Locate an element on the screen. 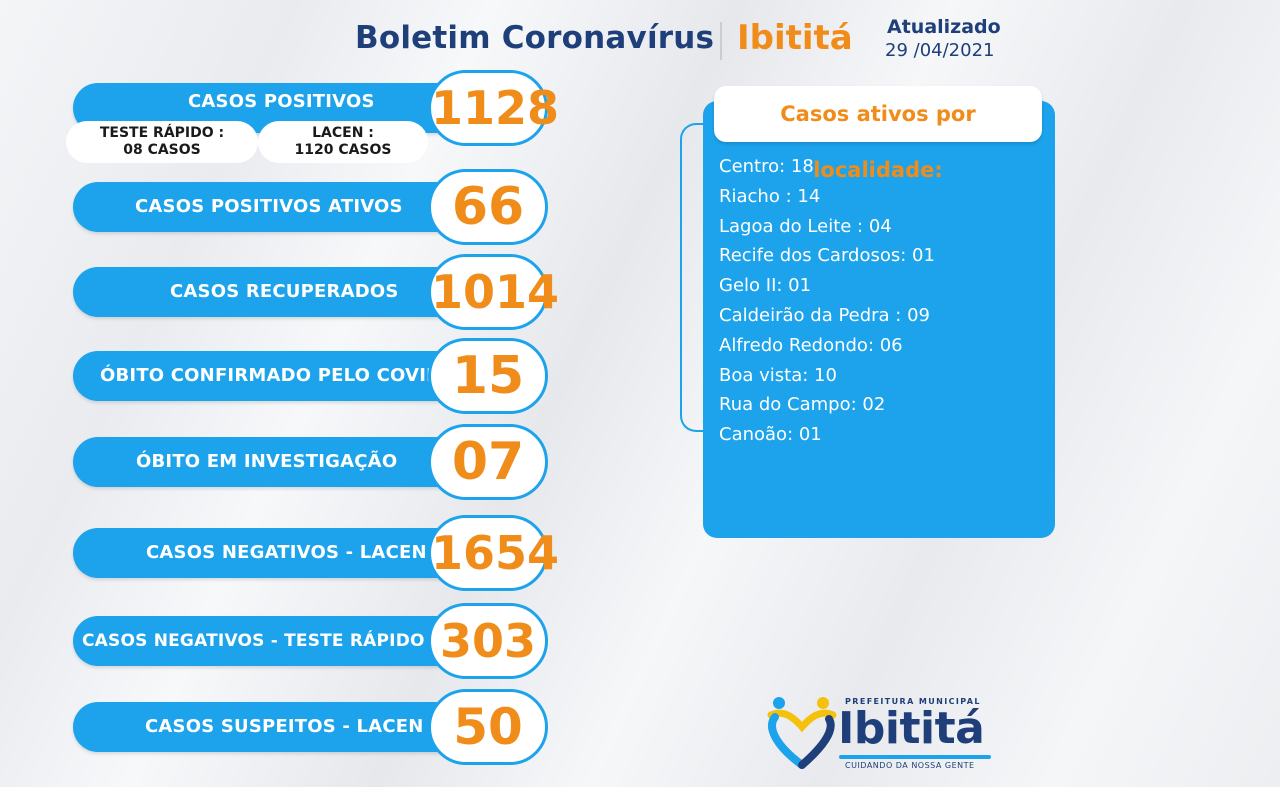 The width and height of the screenshot is (1280, 787). stat-value: 50 is located at coordinates (488, 727).